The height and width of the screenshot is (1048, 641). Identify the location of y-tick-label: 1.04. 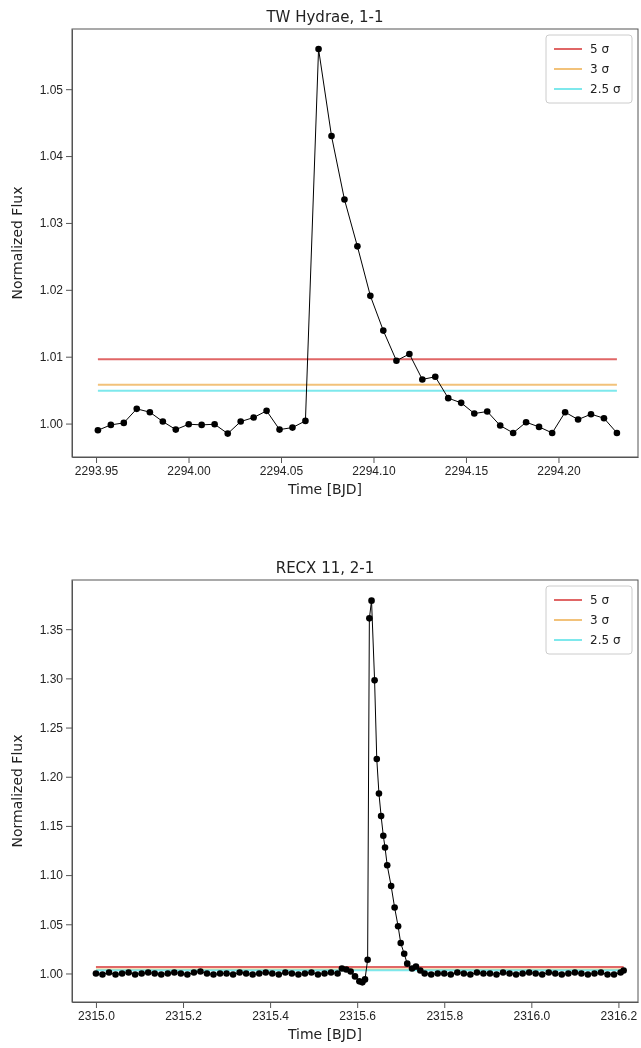
(51, 156).